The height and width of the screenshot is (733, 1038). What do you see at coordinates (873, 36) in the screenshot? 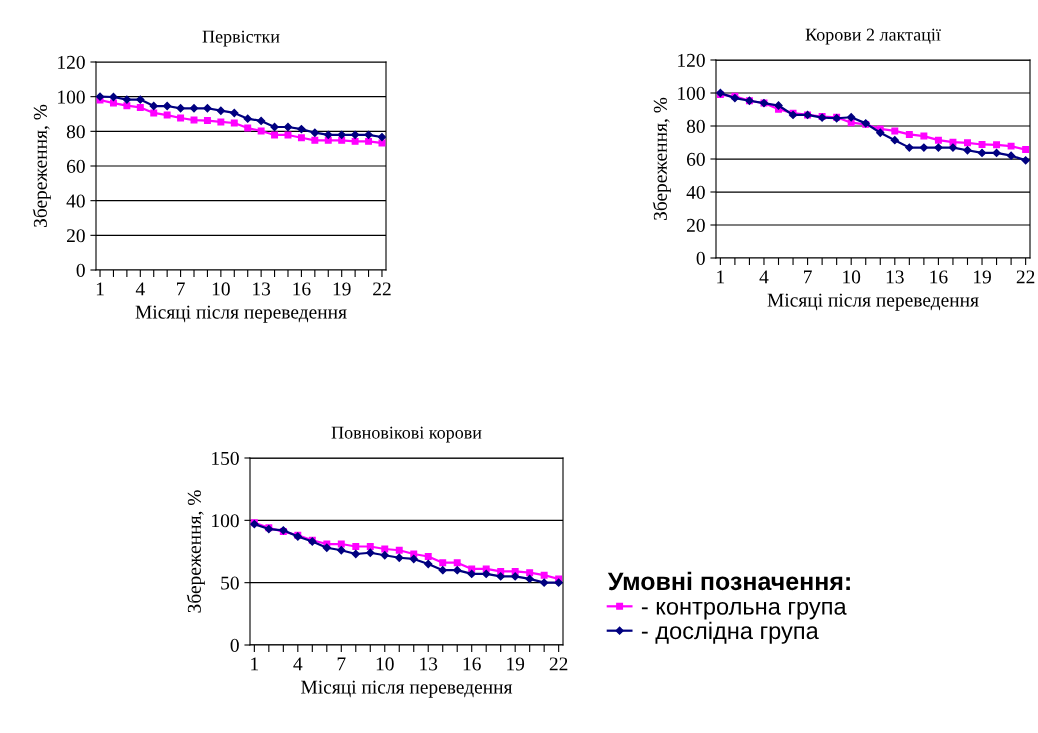
I see `chart-title: Корови 2 лактації` at bounding box center [873, 36].